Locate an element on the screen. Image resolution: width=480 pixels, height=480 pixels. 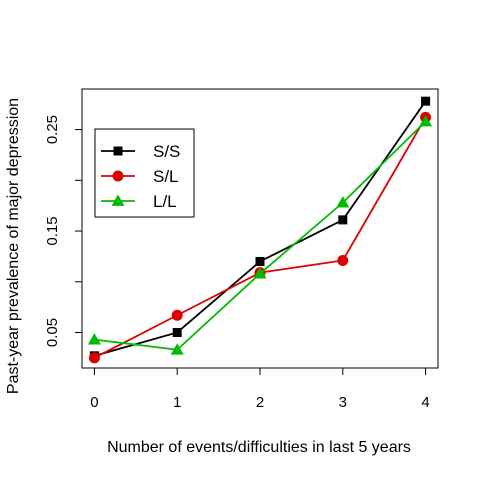
x-tick-label: 3 is located at coordinates (343, 402).